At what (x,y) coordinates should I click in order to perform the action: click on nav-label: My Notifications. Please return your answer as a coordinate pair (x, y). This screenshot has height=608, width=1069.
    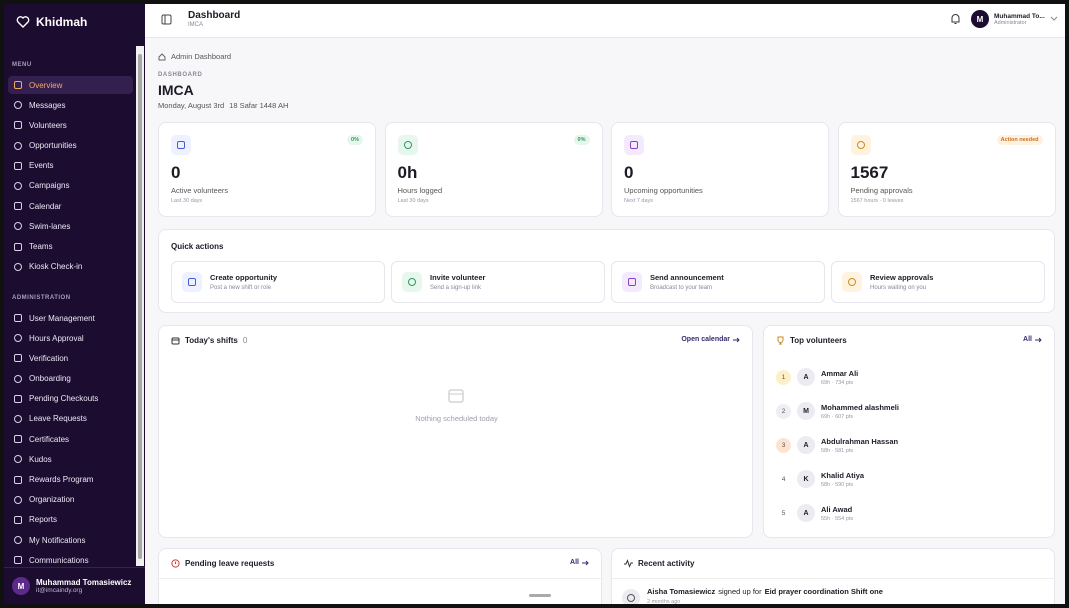
    Looking at the image, I should click on (57, 540).